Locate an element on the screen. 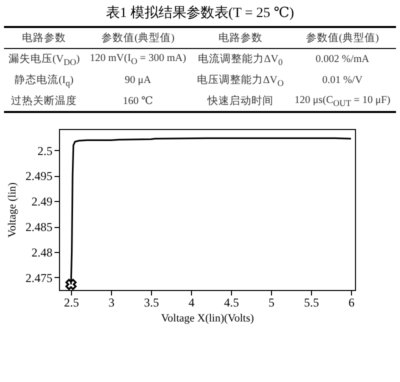 The width and height of the screenshot is (400, 382). x-tick-label: 5 is located at coordinates (271, 303).